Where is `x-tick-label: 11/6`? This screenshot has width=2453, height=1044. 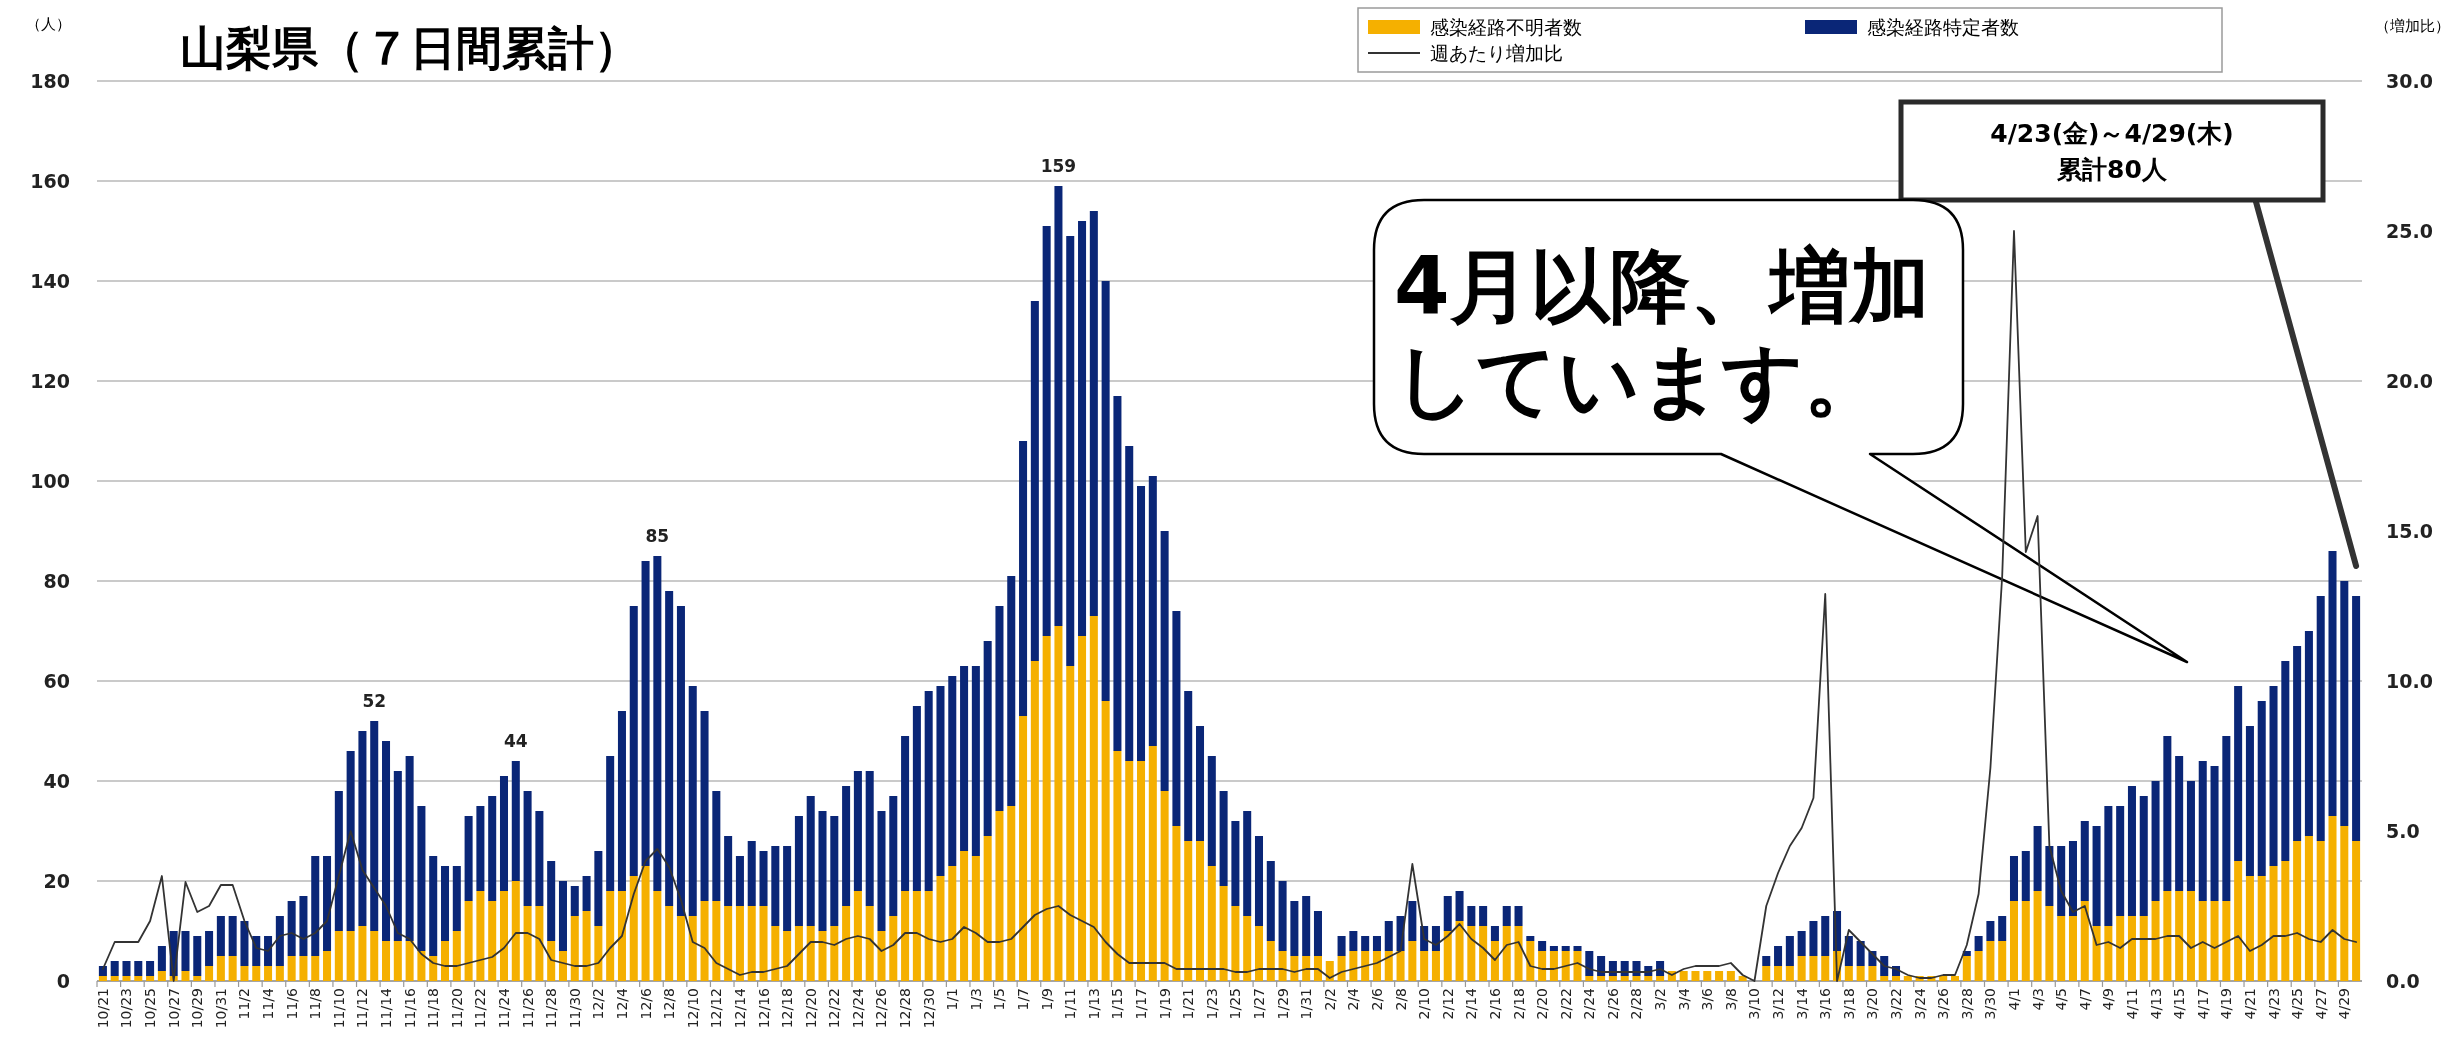 x-tick-label: 11/6 is located at coordinates (291, 1003).